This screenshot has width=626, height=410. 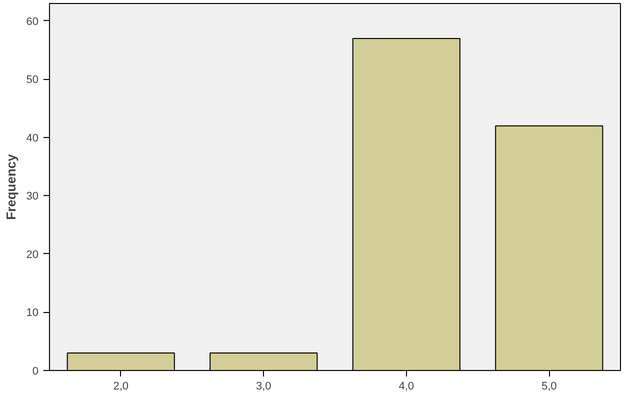 I want to click on y-tick-label: 20, so click(x=32, y=254).